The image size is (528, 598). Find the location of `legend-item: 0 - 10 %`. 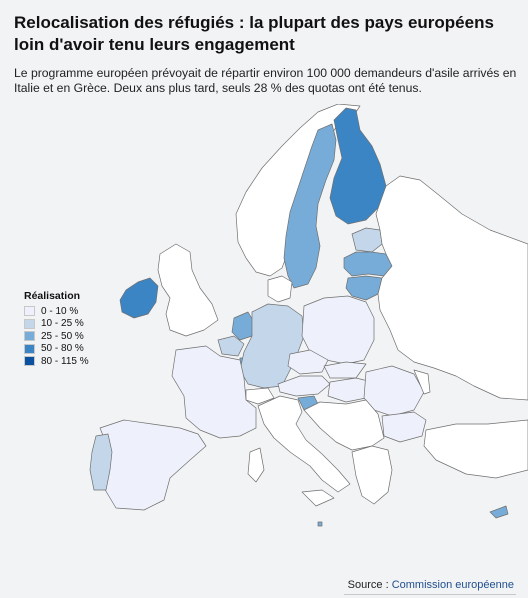

legend-item: 0 - 10 % is located at coordinates (56, 311).